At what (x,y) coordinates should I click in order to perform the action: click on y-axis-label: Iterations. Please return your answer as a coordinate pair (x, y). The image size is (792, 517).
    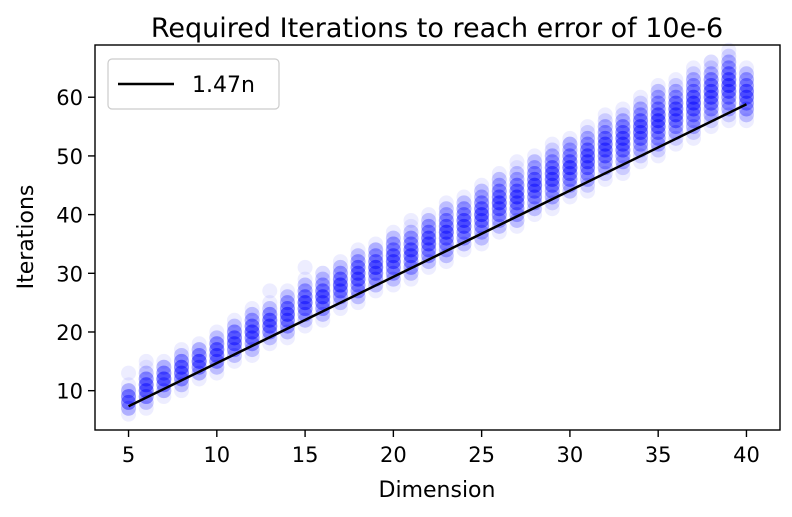
    Looking at the image, I should click on (26, 237).